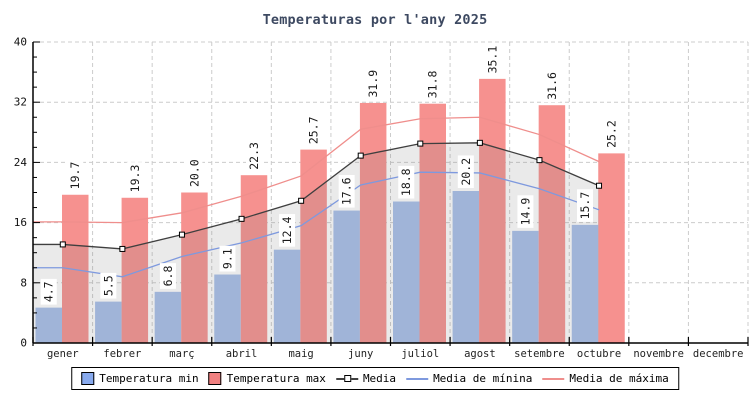  I want to click on bar-min-value-label: 15.7, so click(585, 206).